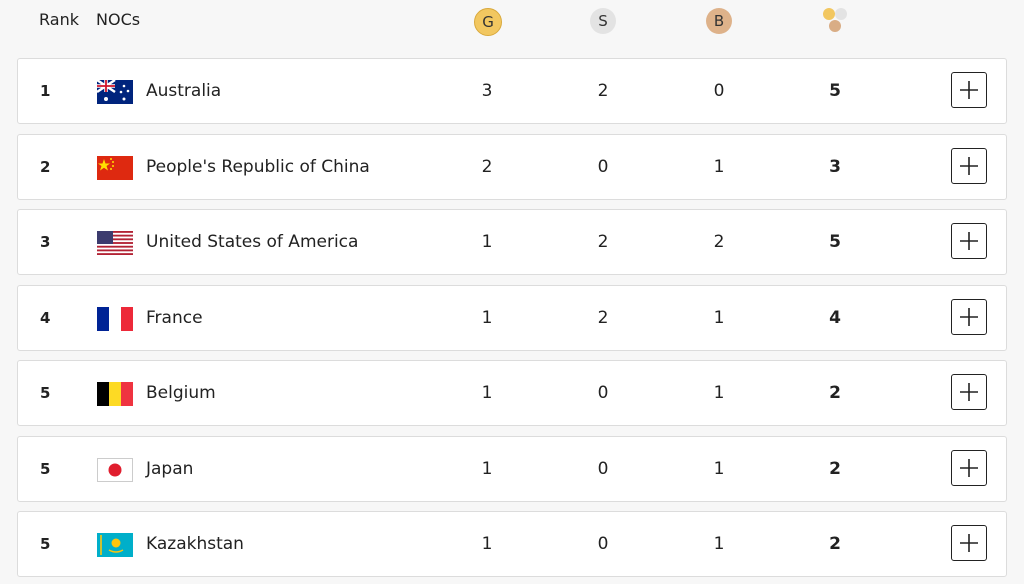 Image resolution: width=1024 pixels, height=584 pixels. I want to click on country-name: Australia, so click(184, 91).